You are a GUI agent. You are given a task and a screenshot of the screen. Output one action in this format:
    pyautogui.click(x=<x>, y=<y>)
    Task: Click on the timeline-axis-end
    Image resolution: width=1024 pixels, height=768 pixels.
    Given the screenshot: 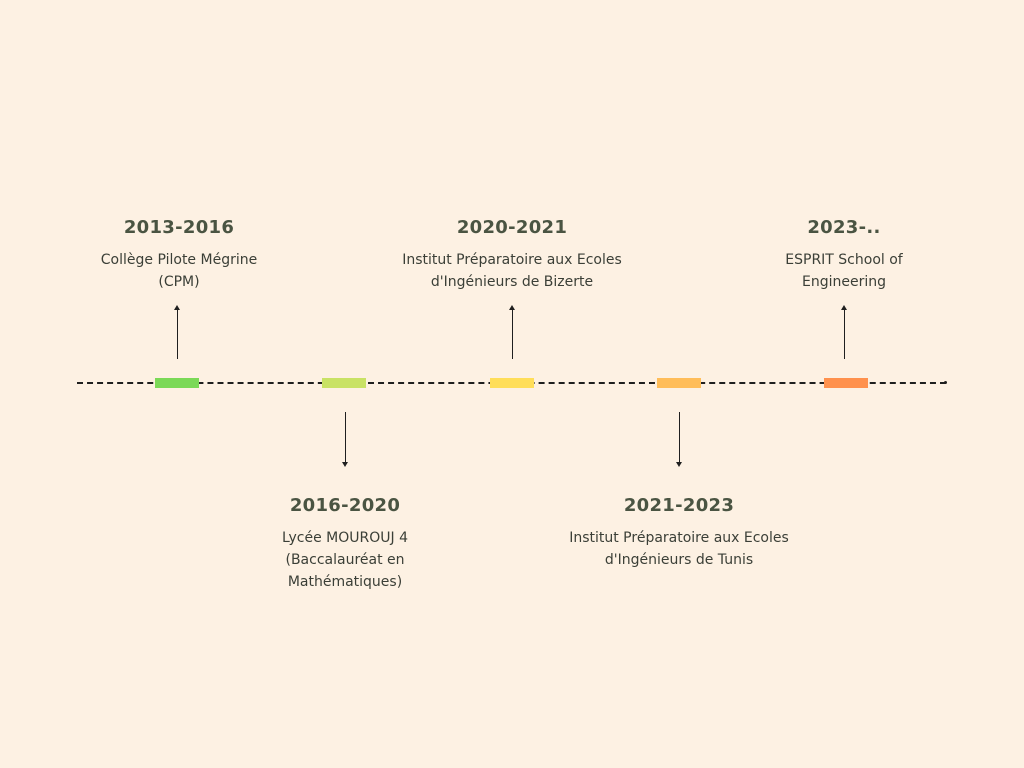 What is the action you would take?
    pyautogui.click(x=945, y=382)
    